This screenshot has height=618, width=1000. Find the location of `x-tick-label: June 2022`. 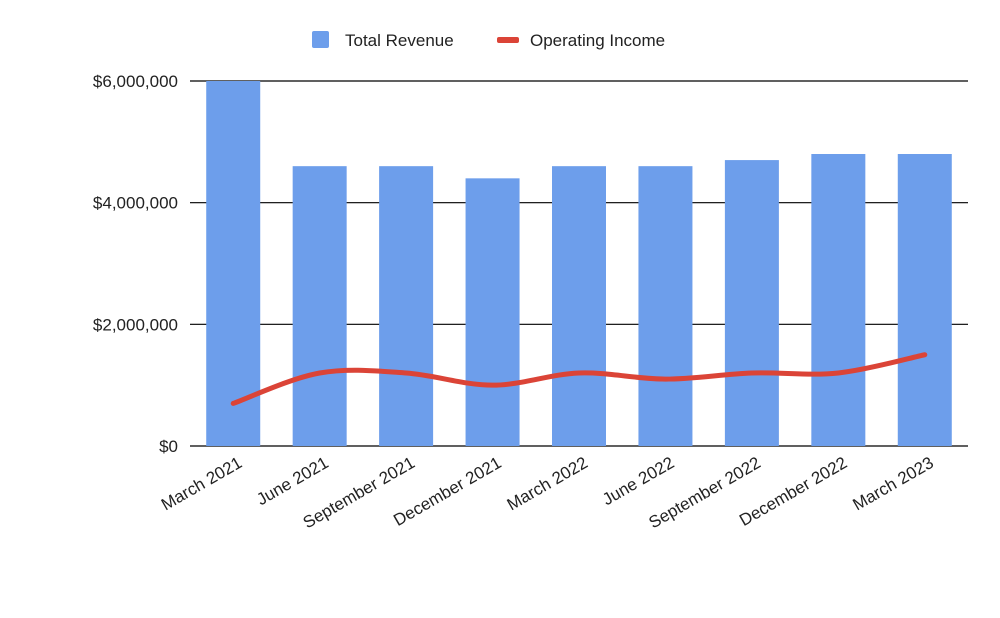

x-tick-label: June 2022 is located at coordinates (638, 481).